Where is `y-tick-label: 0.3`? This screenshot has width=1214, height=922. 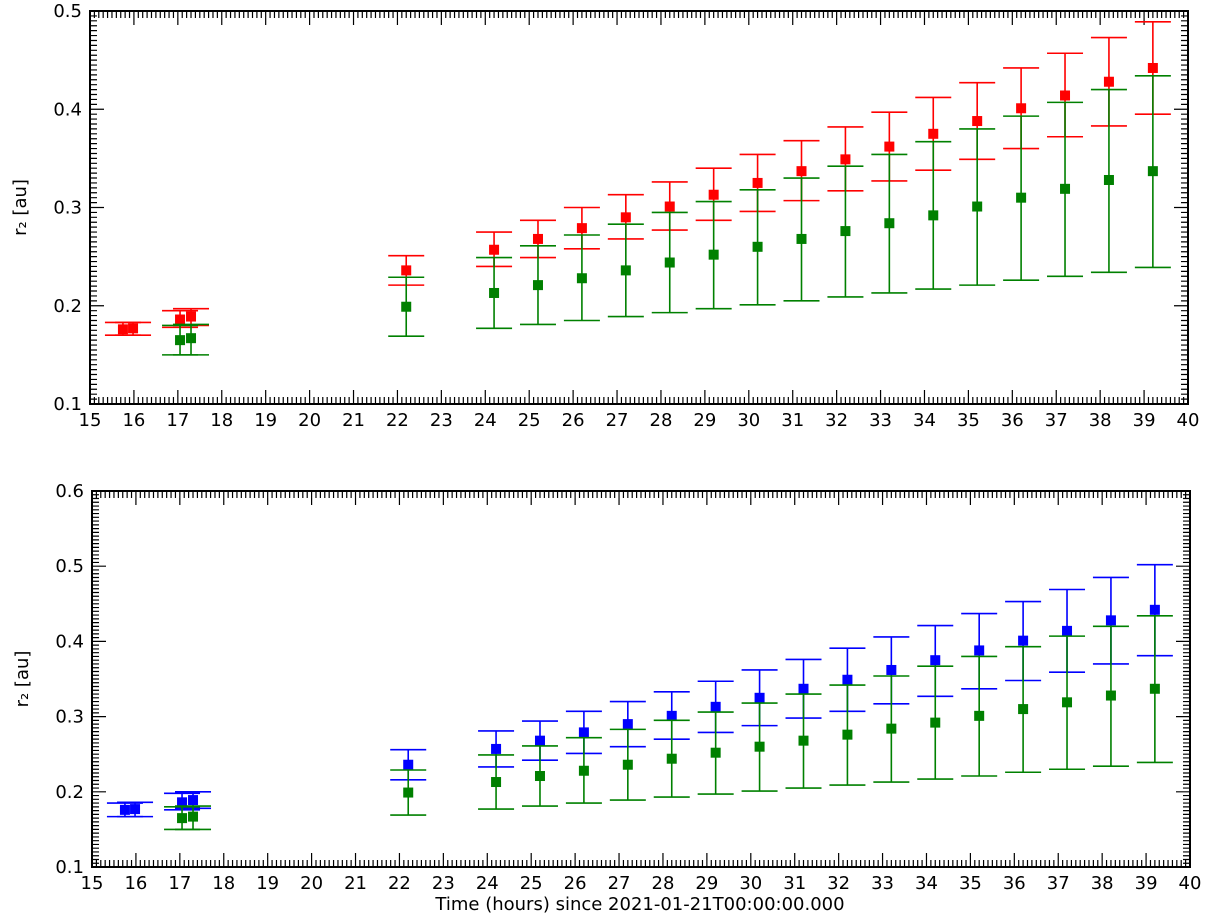
y-tick-label: 0.3 is located at coordinates (69, 717).